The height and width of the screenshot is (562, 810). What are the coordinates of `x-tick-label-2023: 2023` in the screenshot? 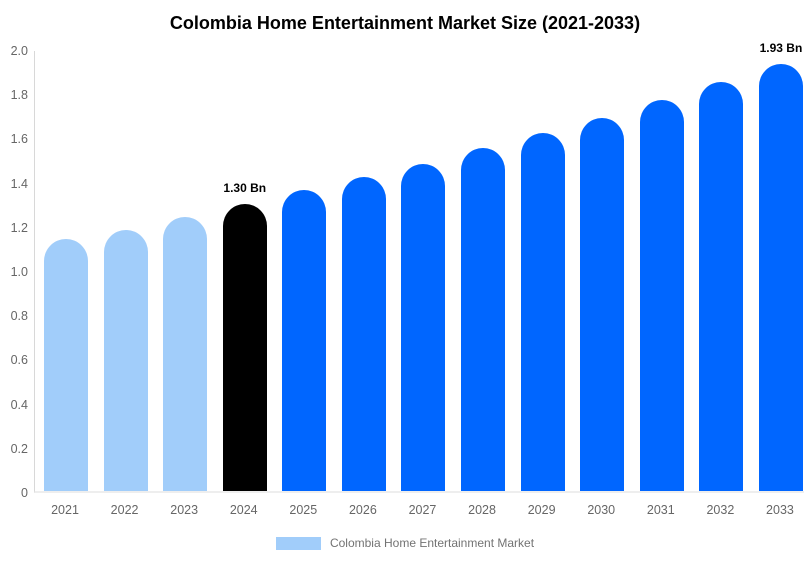 It's located at (184, 510).